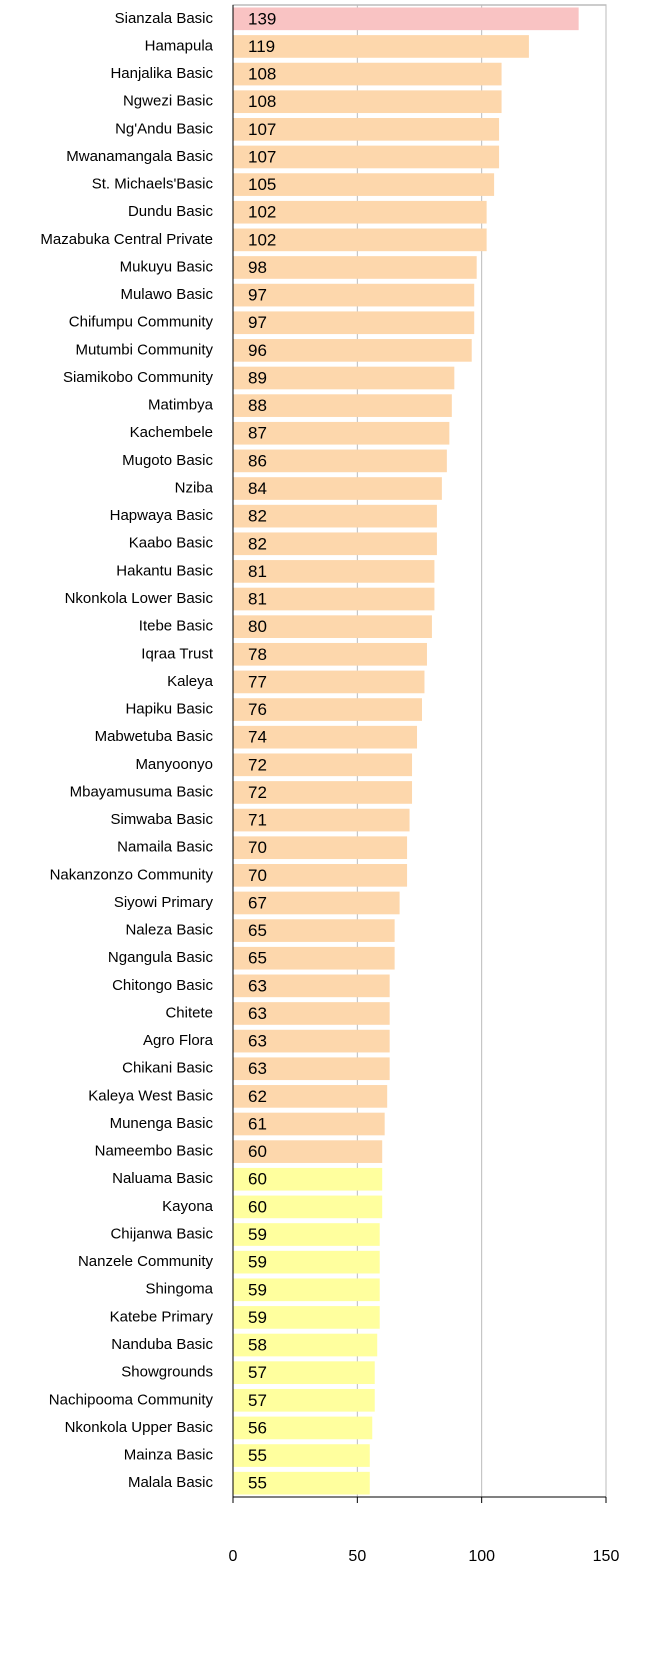 The height and width of the screenshot is (1664, 661). What do you see at coordinates (262, 74) in the screenshot?
I see `value-label: 108` at bounding box center [262, 74].